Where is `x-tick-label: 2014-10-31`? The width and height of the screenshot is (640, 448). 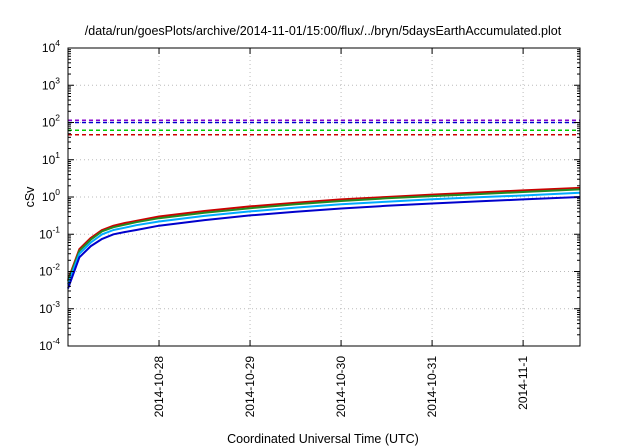 x-tick-label: 2014-10-31 is located at coordinates (432, 387).